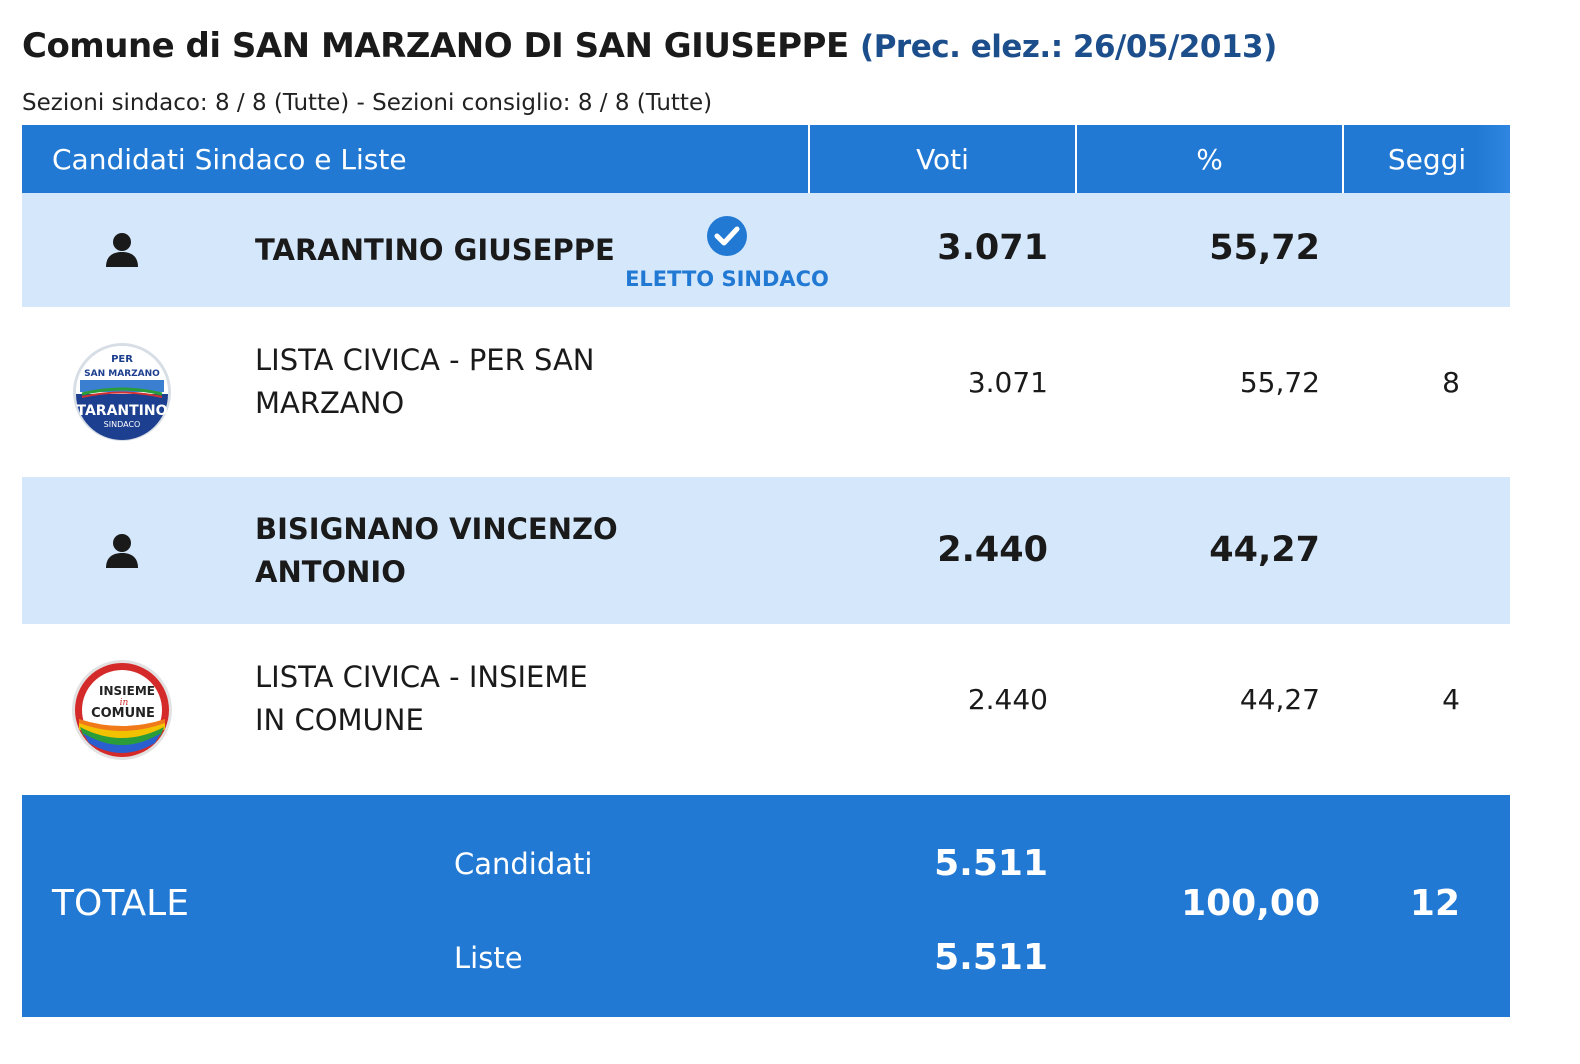 The width and height of the screenshot is (1580, 1064). What do you see at coordinates (123, 713) in the screenshot?
I see `logo-text-comune: COMUNE` at bounding box center [123, 713].